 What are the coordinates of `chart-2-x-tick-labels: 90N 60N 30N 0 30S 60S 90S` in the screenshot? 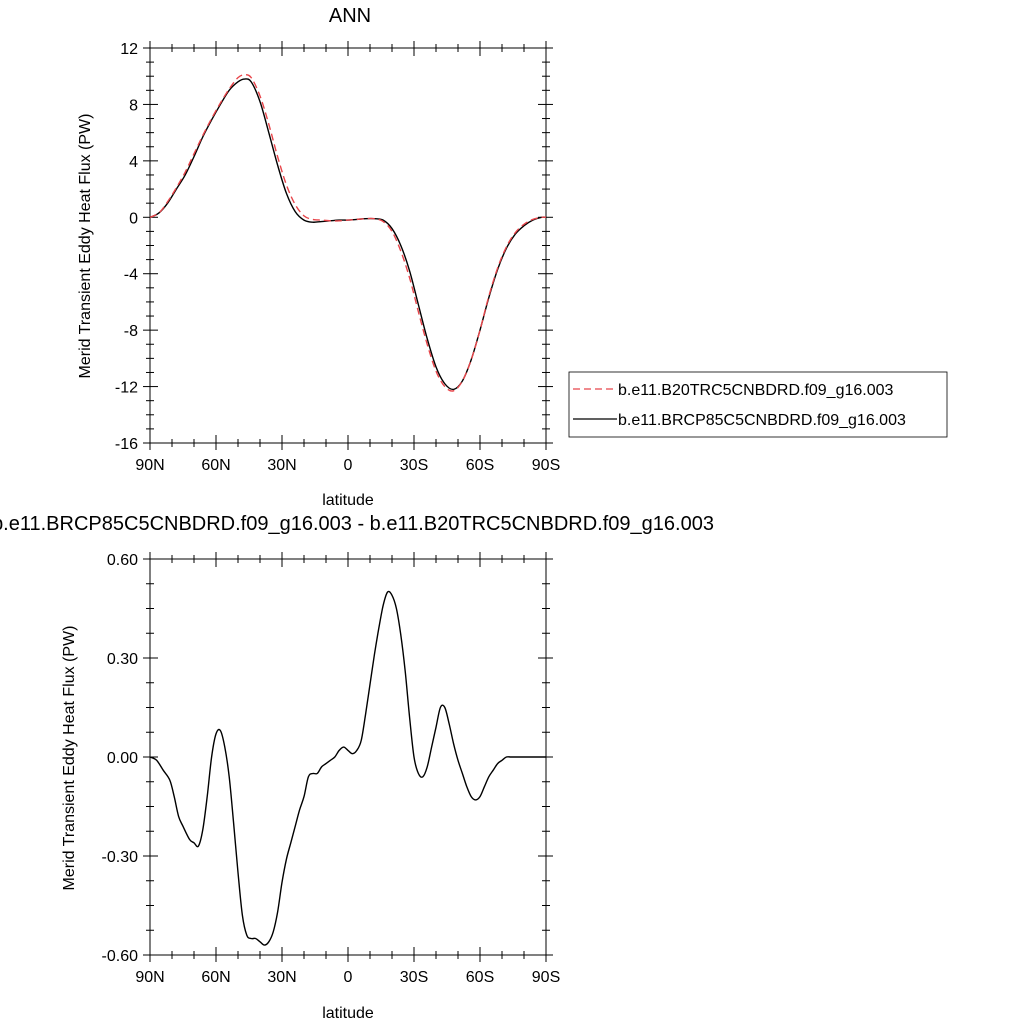 It's located at (347, 977).